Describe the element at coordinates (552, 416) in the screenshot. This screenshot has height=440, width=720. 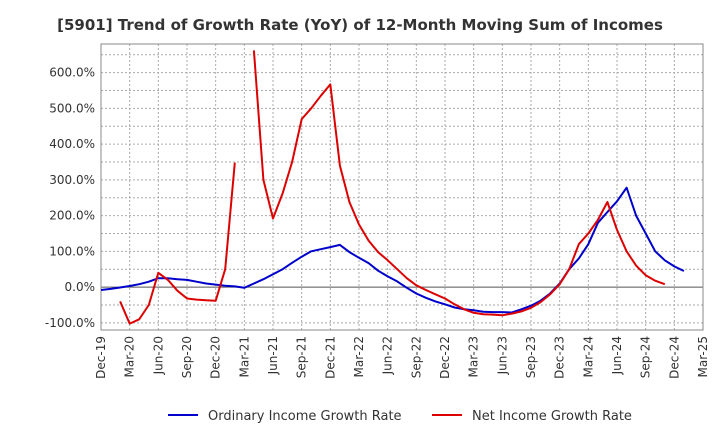
I see `legend-net-income-label: Net Income Growth Rate` at that location.